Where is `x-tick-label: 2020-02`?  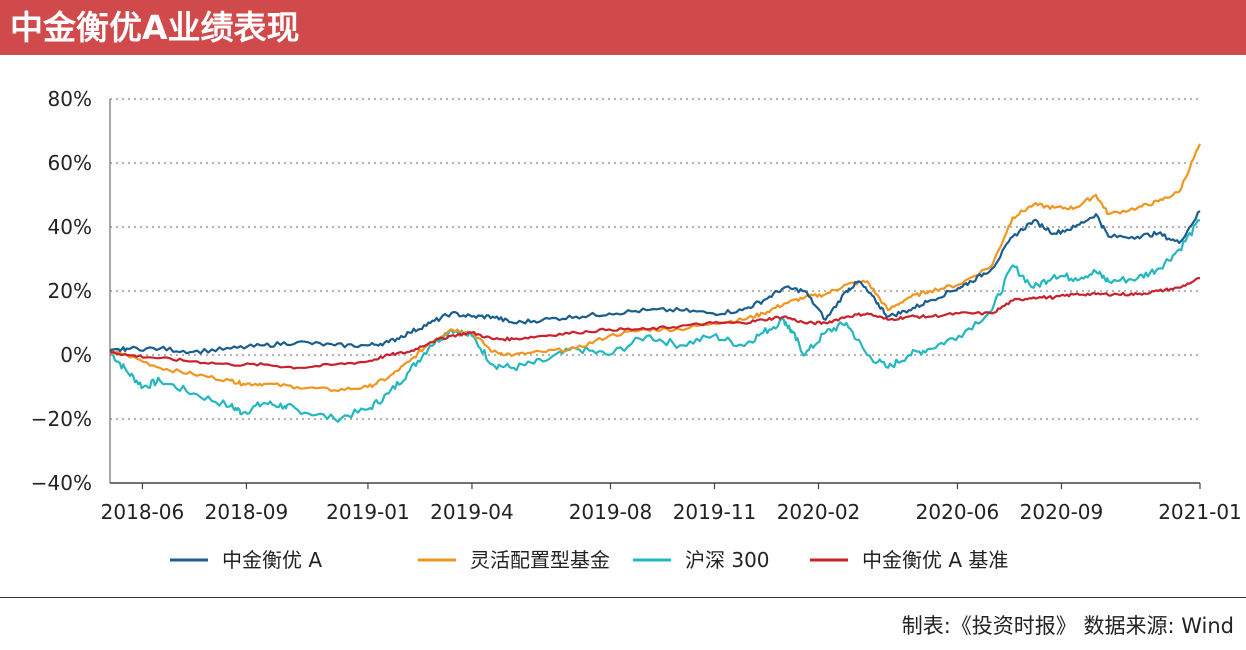
x-tick-label: 2020-02 is located at coordinates (819, 512).